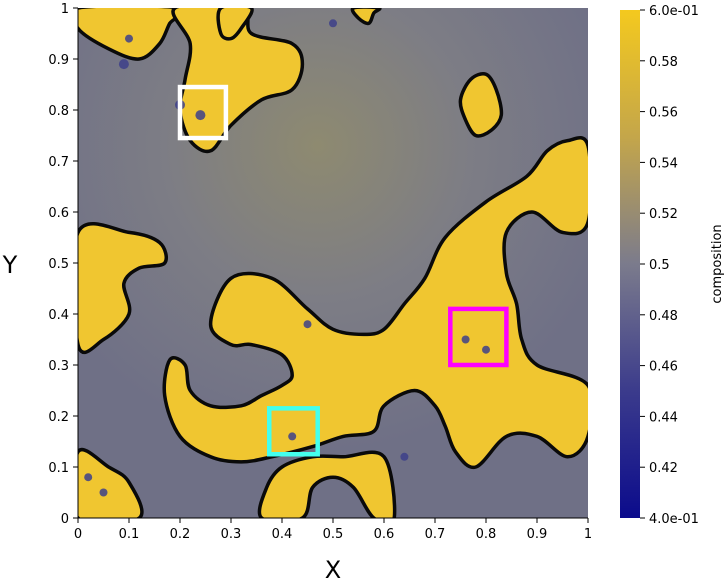  I want to click on x-tick-label: 0.6, so click(384, 534).